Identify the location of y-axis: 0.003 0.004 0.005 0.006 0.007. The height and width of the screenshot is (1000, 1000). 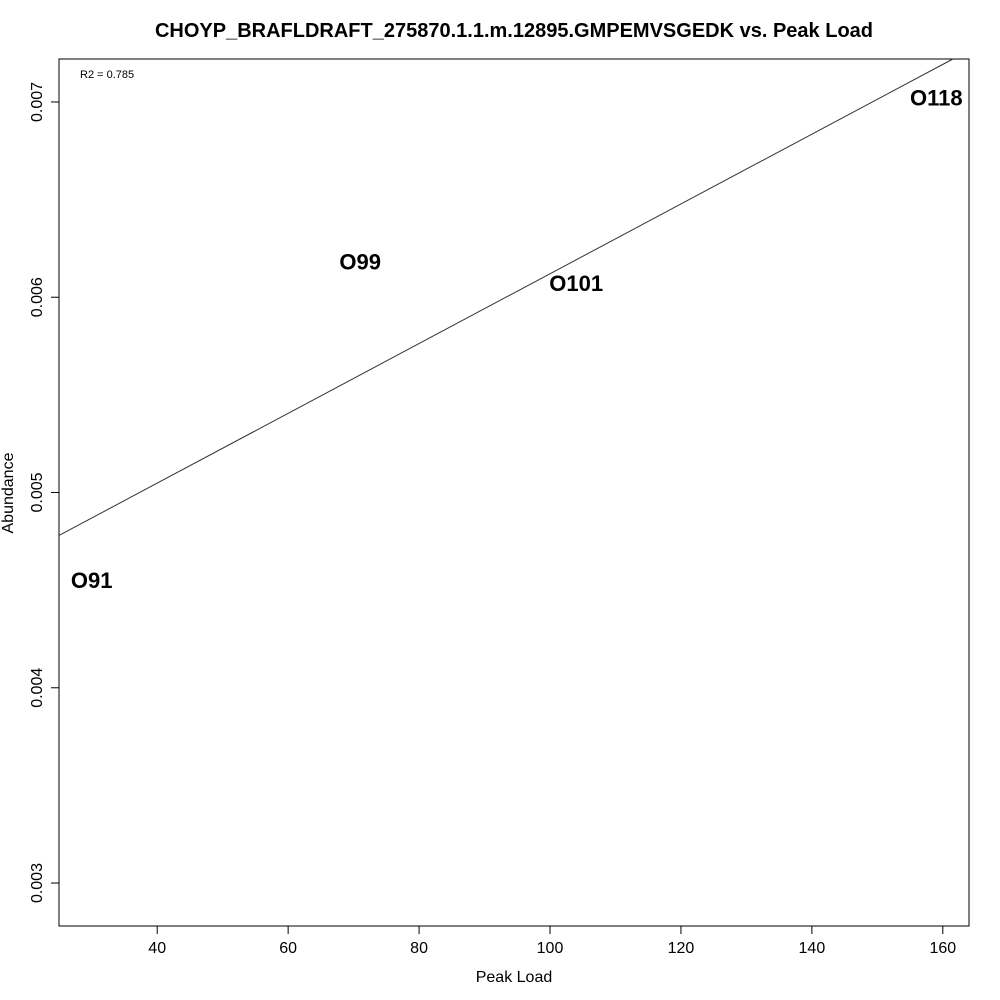
(44, 492).